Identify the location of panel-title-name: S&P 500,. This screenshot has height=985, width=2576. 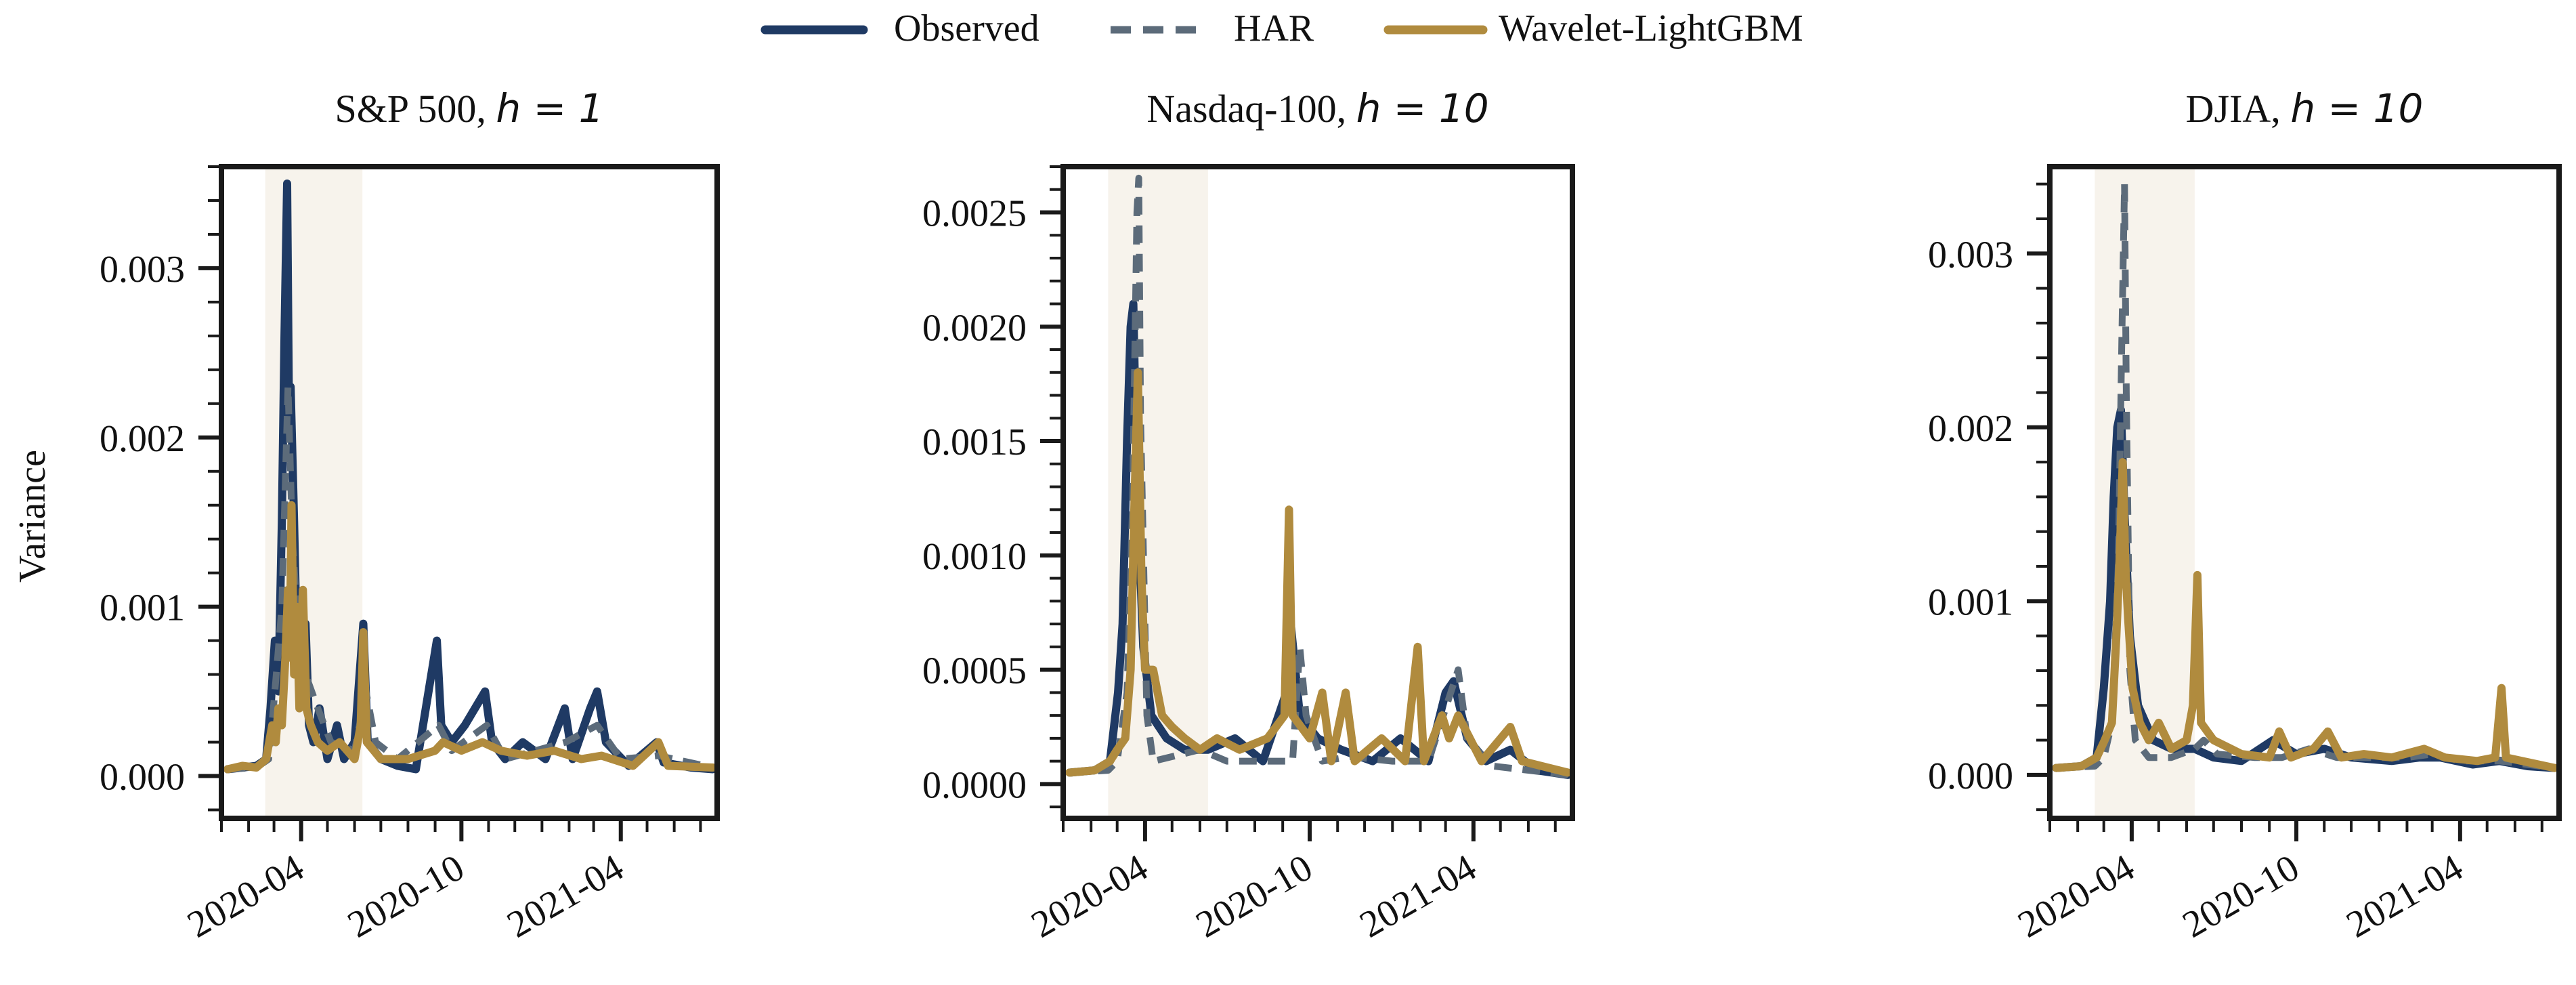
(415, 109).